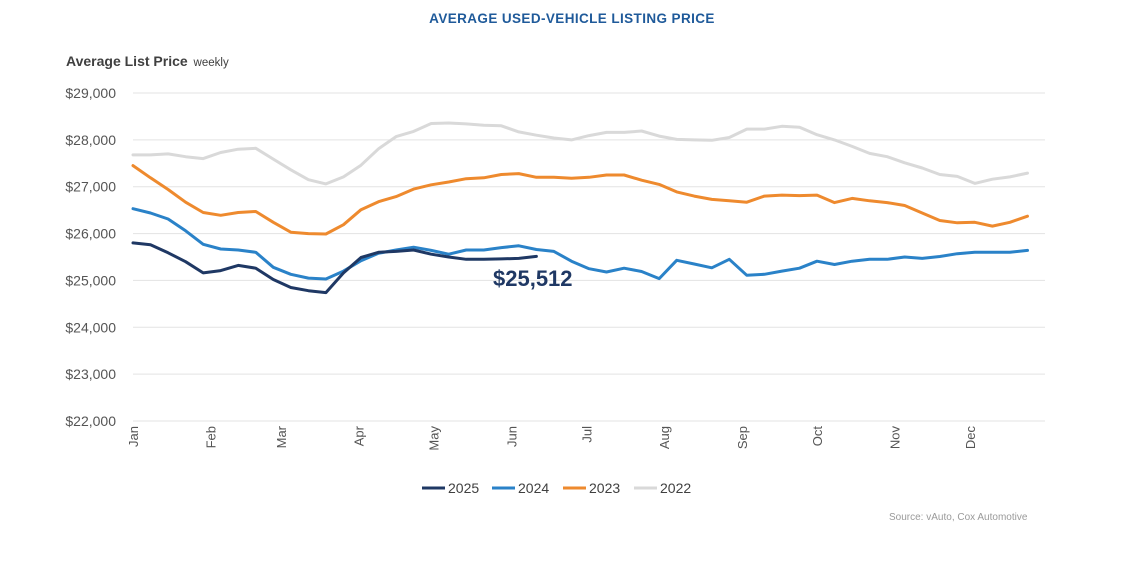 The height and width of the screenshot is (563, 1144). I want to click on y-axis-title-main: Average List Price, so click(127, 61).